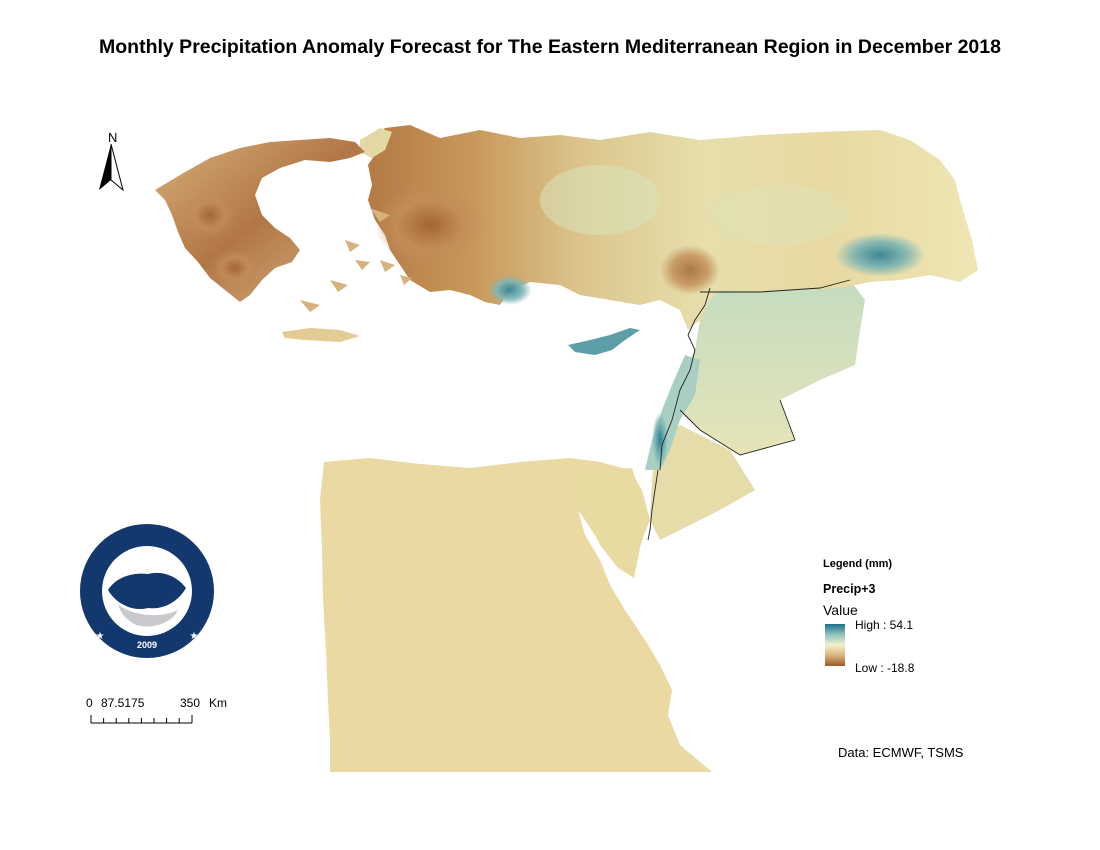 The width and height of the screenshot is (1100, 850). Describe the element at coordinates (113, 137) in the screenshot. I see `north-arrow-label: N` at that location.